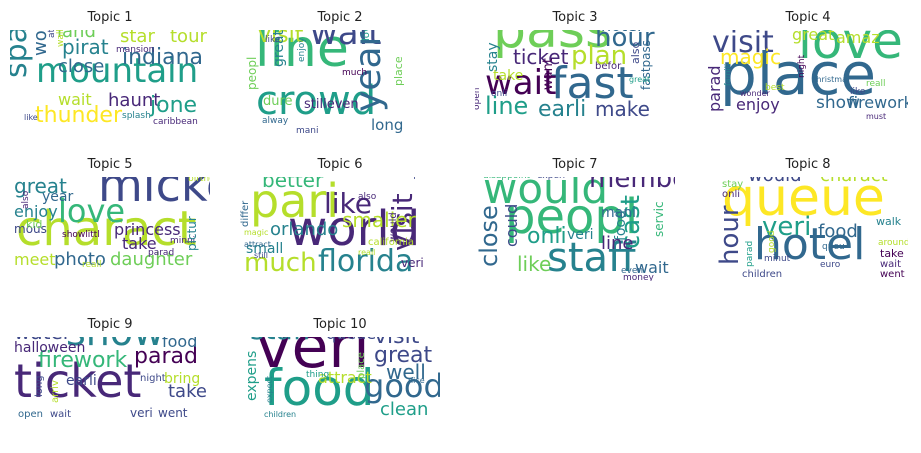 This screenshot has width=921, height=453. What do you see at coordinates (387, 125) in the screenshot?
I see `word-long: long` at bounding box center [387, 125].